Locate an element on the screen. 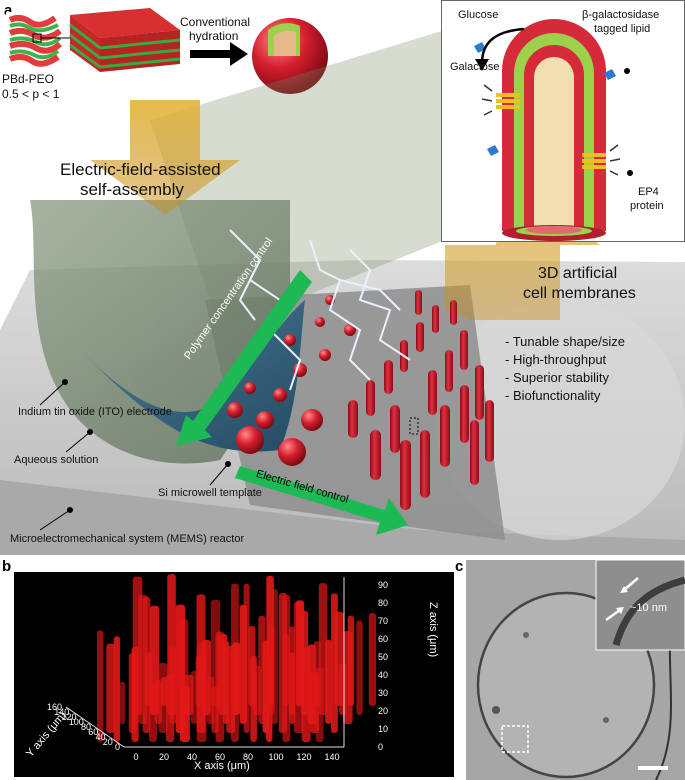  feature-1: - Tunable shape/size is located at coordinates (565, 341).